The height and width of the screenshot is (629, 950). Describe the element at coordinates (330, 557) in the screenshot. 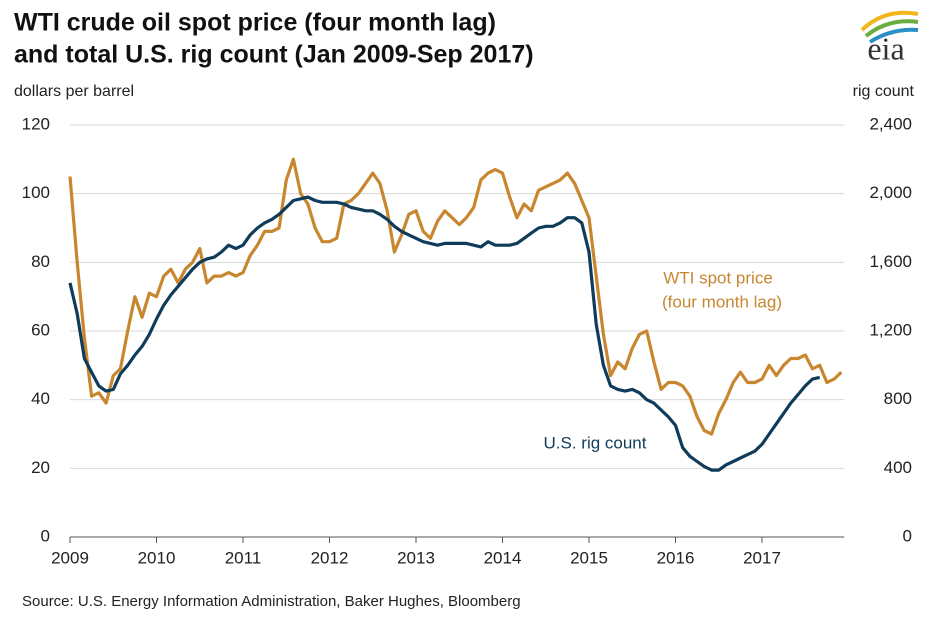

I see `x-tick-label: 2012` at that location.